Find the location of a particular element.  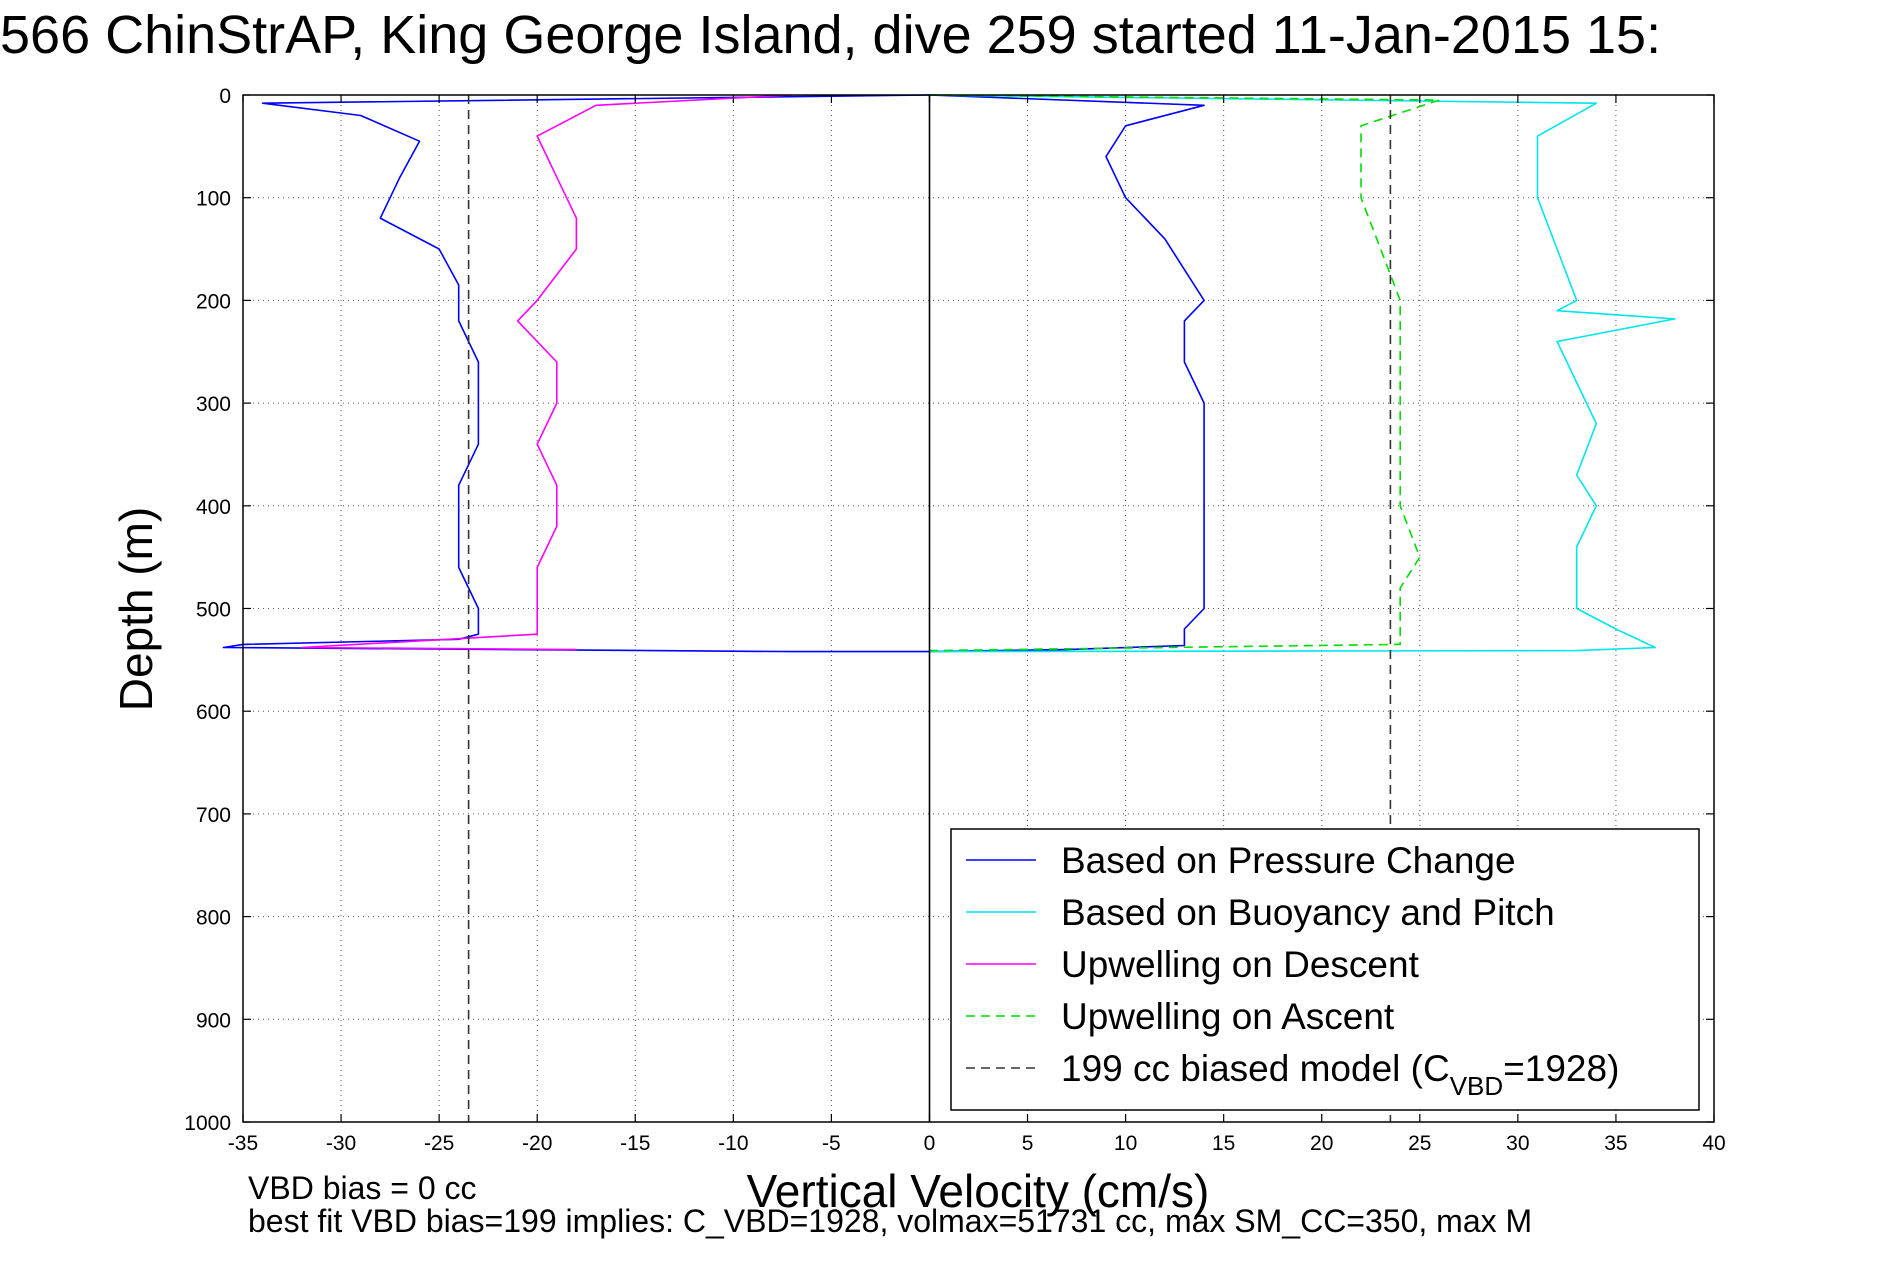

x-tick-label: 35 is located at coordinates (1615, 1143).